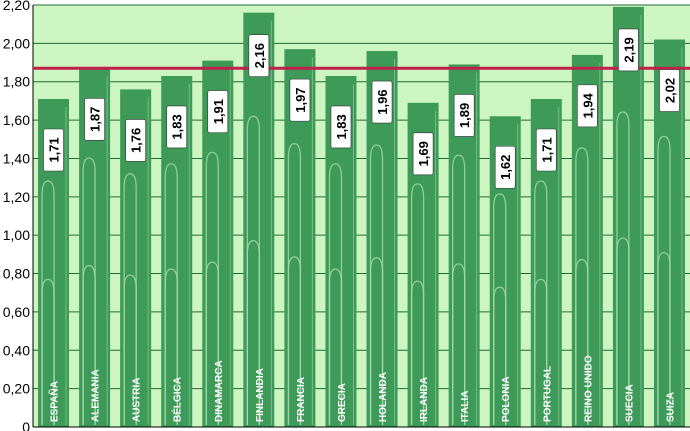 This screenshot has width=690, height=431. Describe the element at coordinates (424, 399) in the screenshot. I see `category-label: IRLANDA` at that location.